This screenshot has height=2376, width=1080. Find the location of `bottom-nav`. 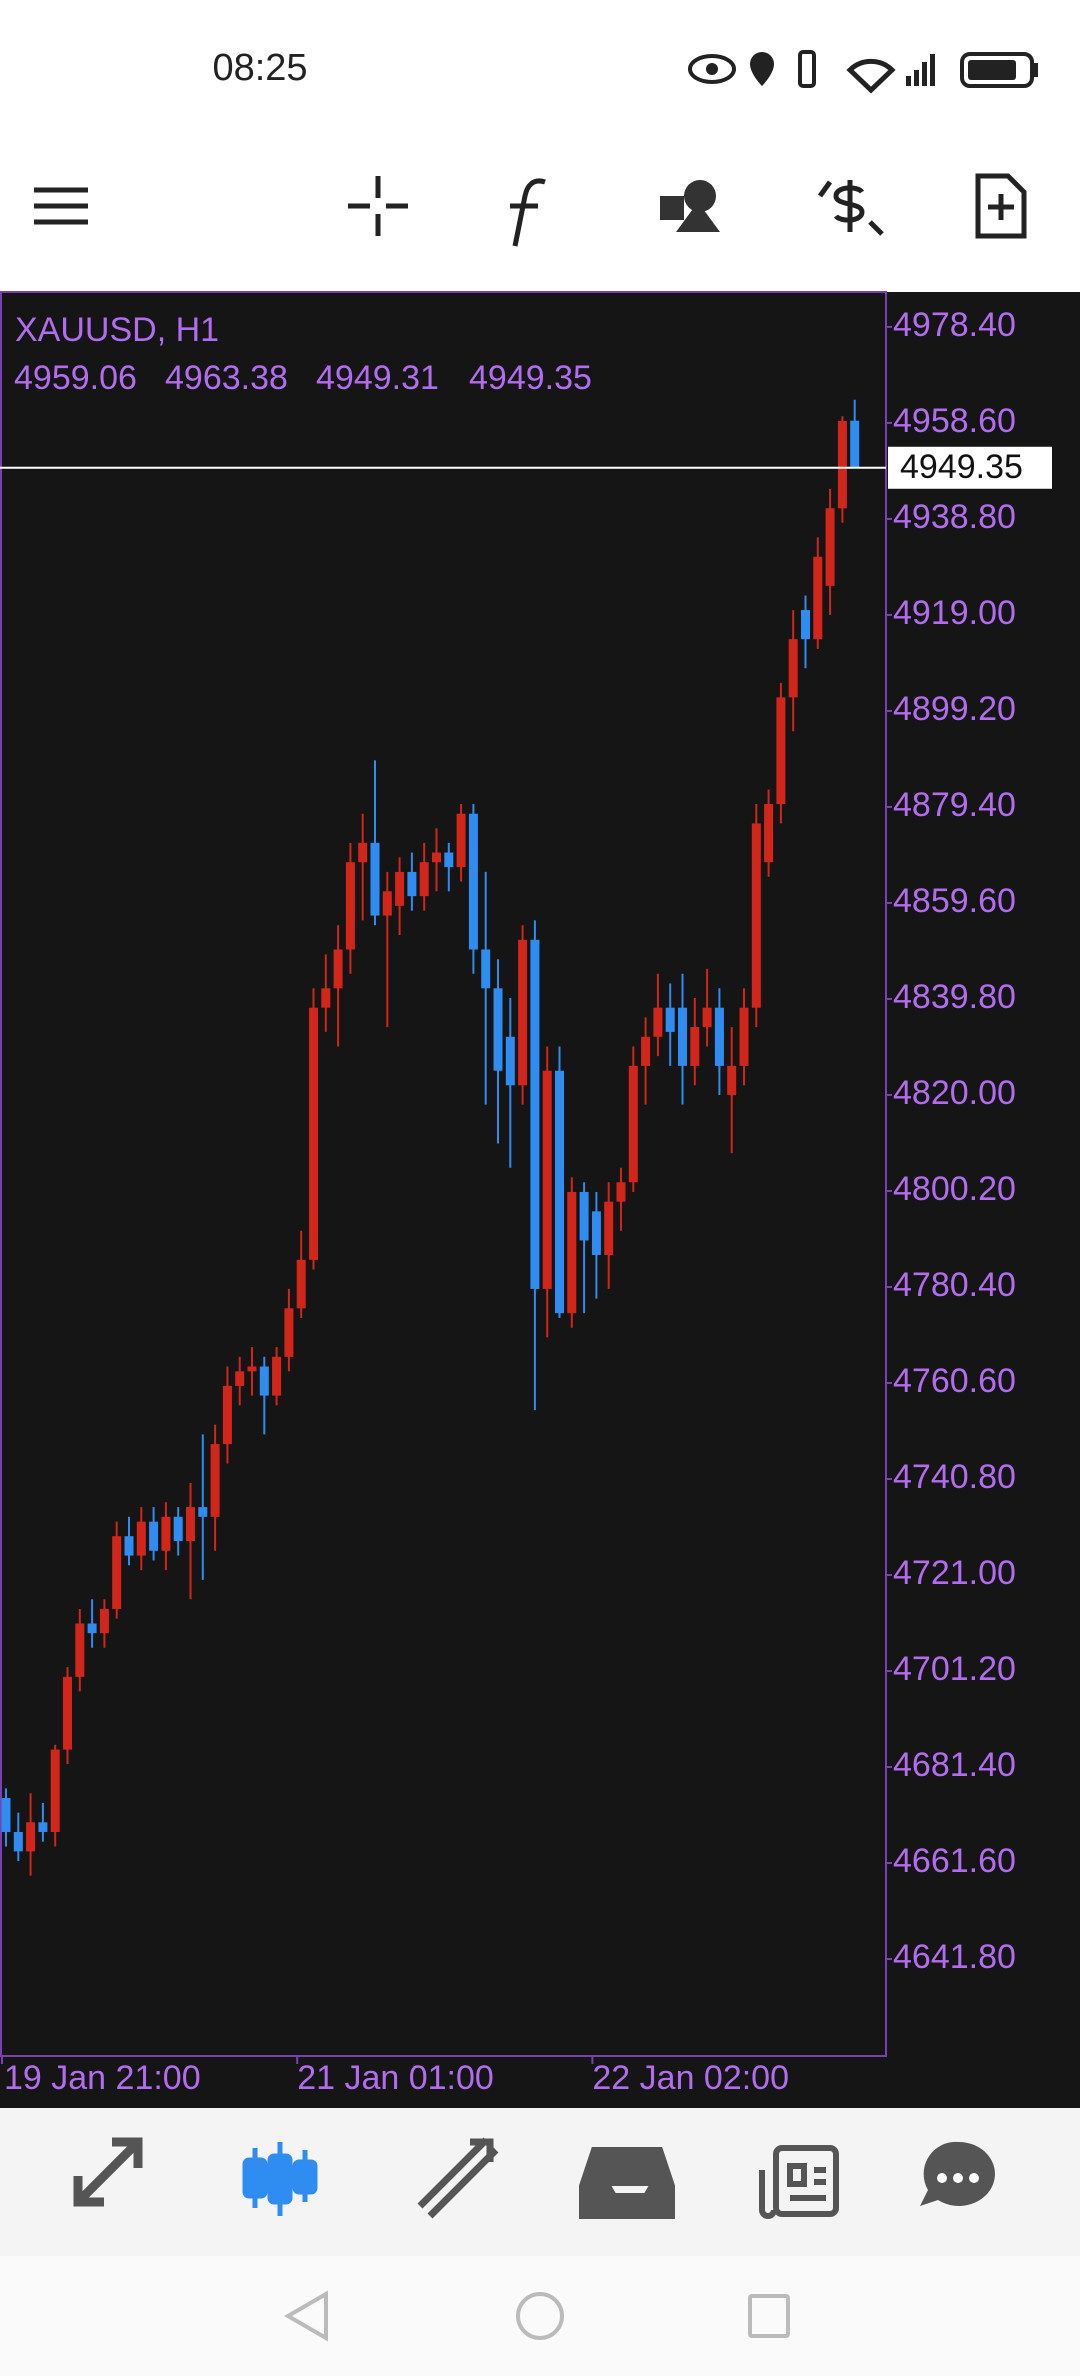

bottom-nav is located at coordinates (540, 2182).